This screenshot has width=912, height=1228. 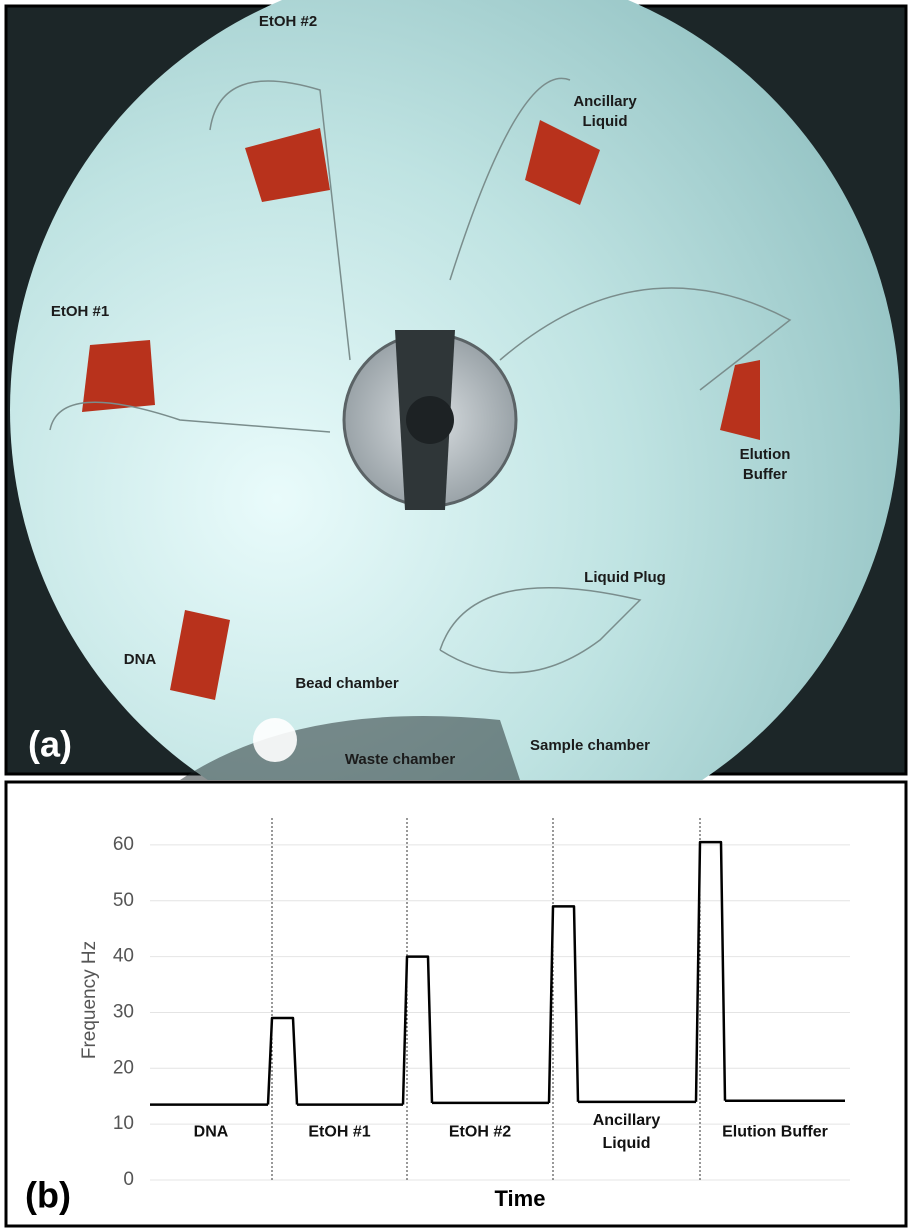 I want to click on y-tick-label: 20, so click(x=123, y=1067).